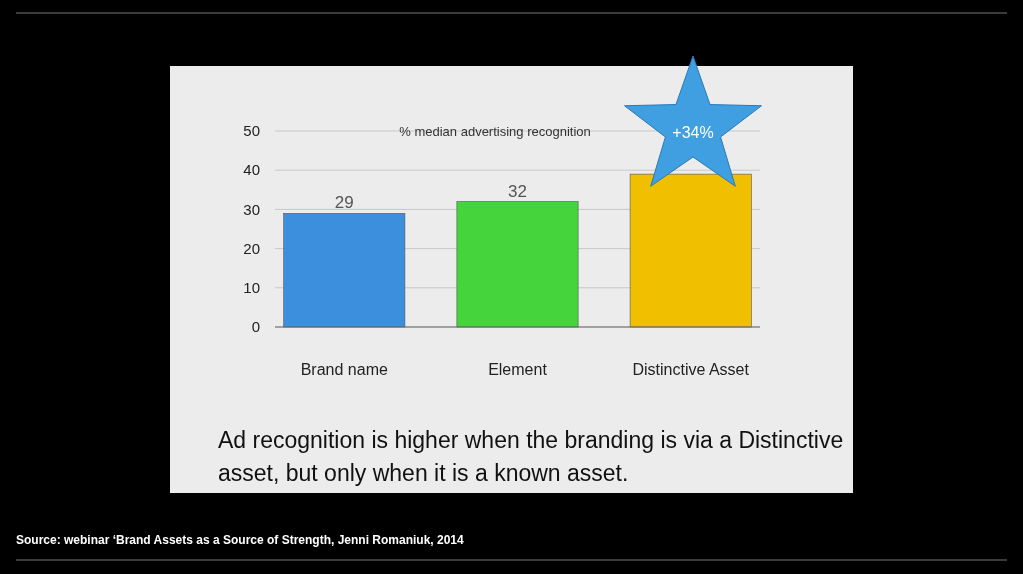 The width and height of the screenshot is (1023, 574). I want to click on y-tick-label: 20, so click(251, 248).